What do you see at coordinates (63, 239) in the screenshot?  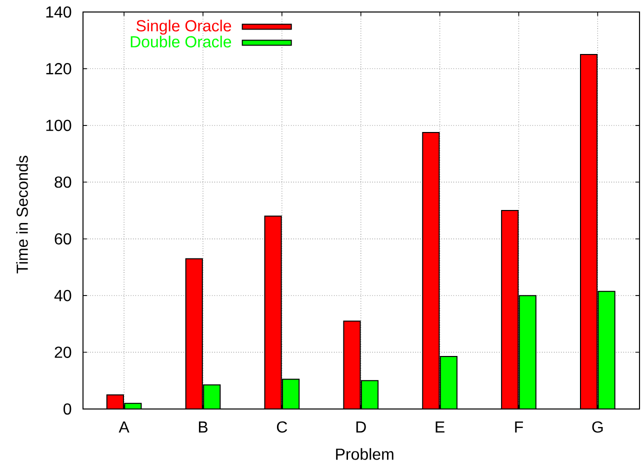 I see `y-tick-label: 60` at bounding box center [63, 239].